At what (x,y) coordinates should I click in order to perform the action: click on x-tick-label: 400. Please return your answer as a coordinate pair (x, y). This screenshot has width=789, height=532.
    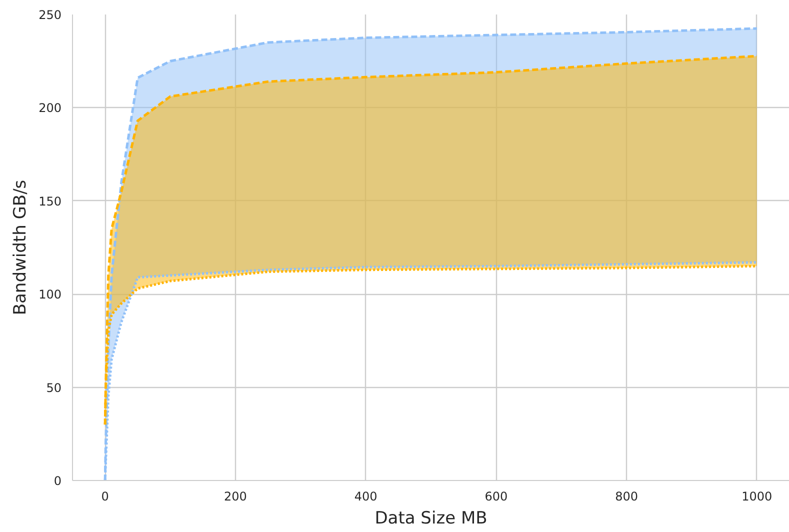
    Looking at the image, I should click on (366, 497).